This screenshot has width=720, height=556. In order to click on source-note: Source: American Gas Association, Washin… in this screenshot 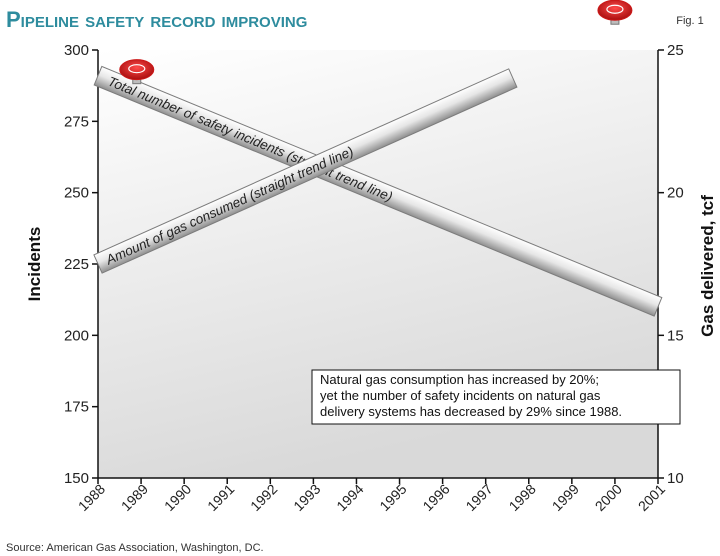, I will do `click(135, 548)`.